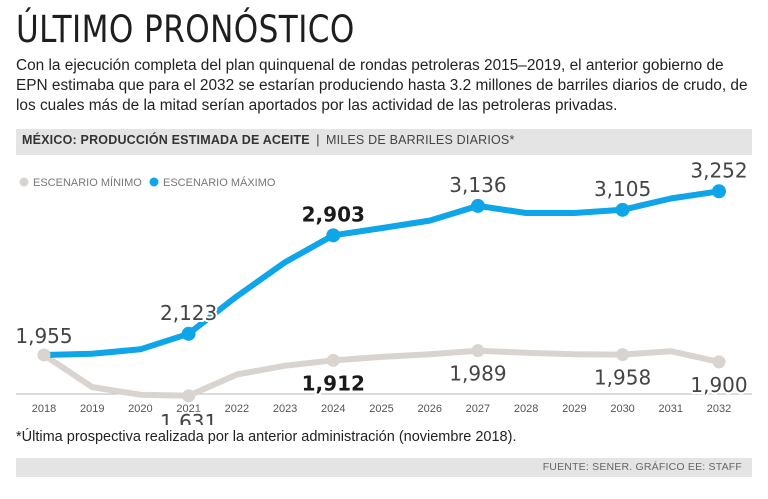  I want to click on legend-label: ESCENARIO MÍNIMO, so click(87, 182).